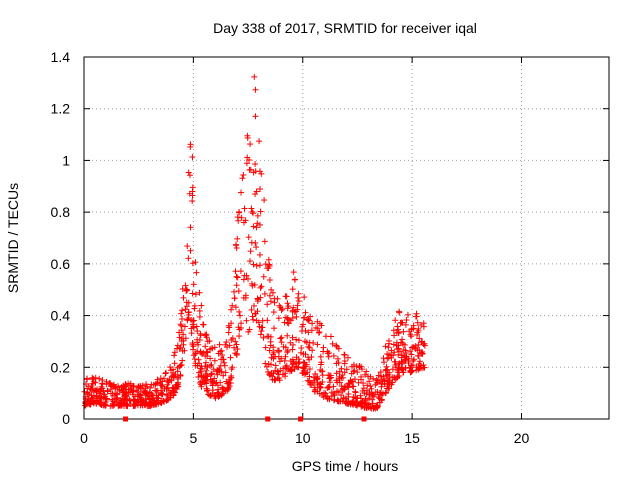 The width and height of the screenshot is (640, 480). I want to click on y-tick-label: 0, so click(66, 419).